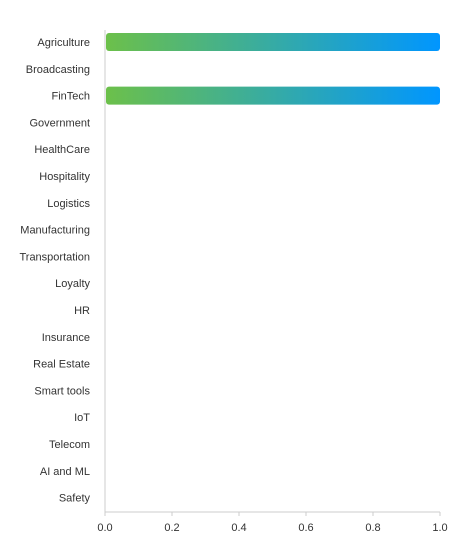 Image resolution: width=450 pixels, height=555 pixels. What do you see at coordinates (65, 472) in the screenshot?
I see `category-label: AI and ML` at bounding box center [65, 472].